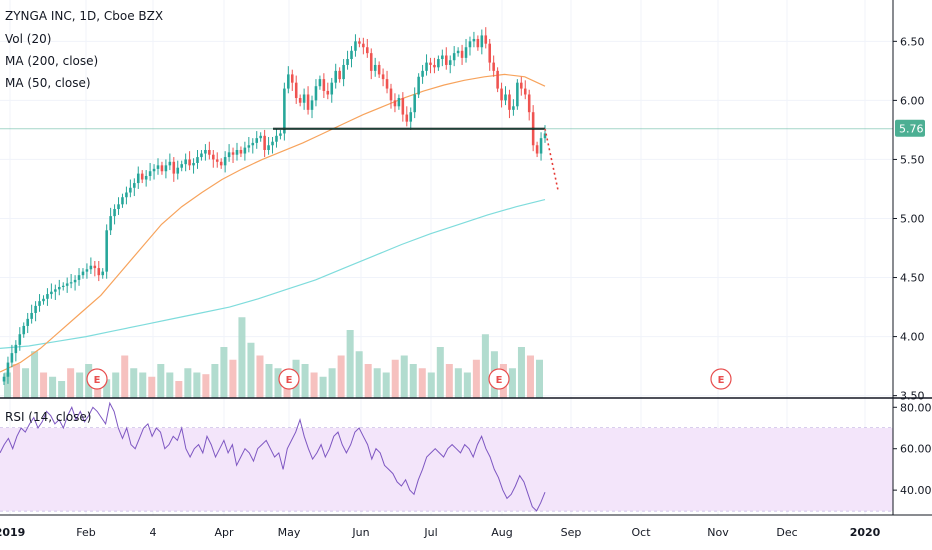 The image size is (932, 550). What do you see at coordinates (501, 532) in the screenshot?
I see `time-tick-label: Aug` at bounding box center [501, 532].